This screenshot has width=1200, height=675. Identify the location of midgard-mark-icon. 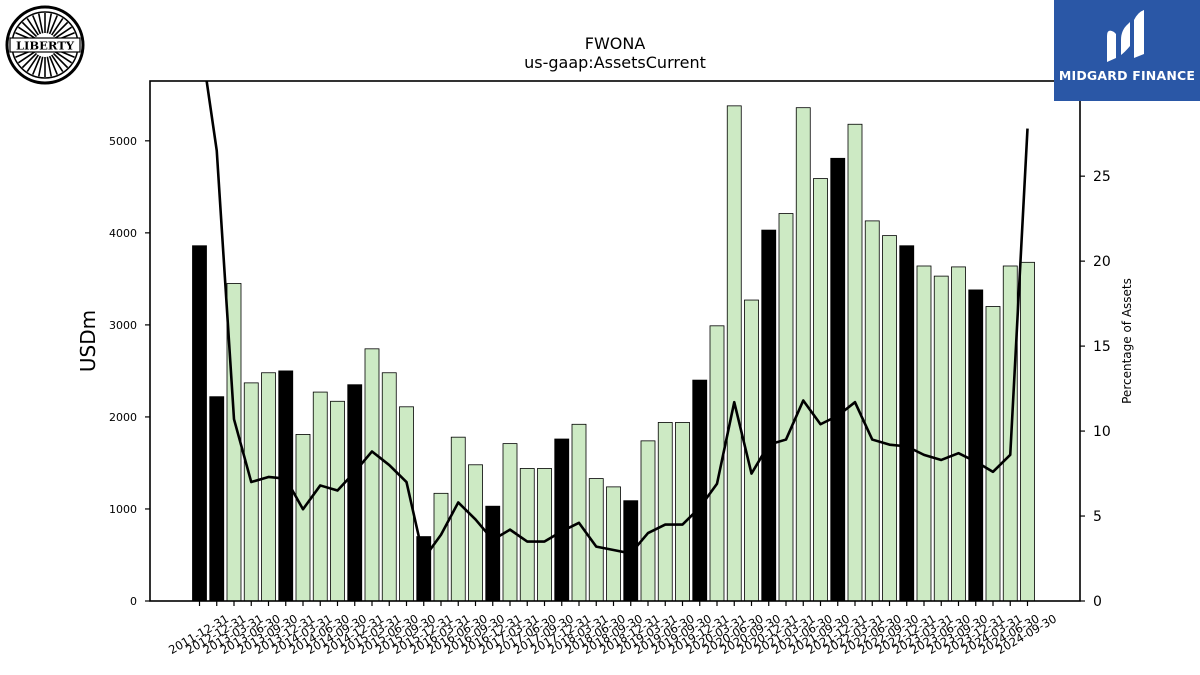
(1125, 36).